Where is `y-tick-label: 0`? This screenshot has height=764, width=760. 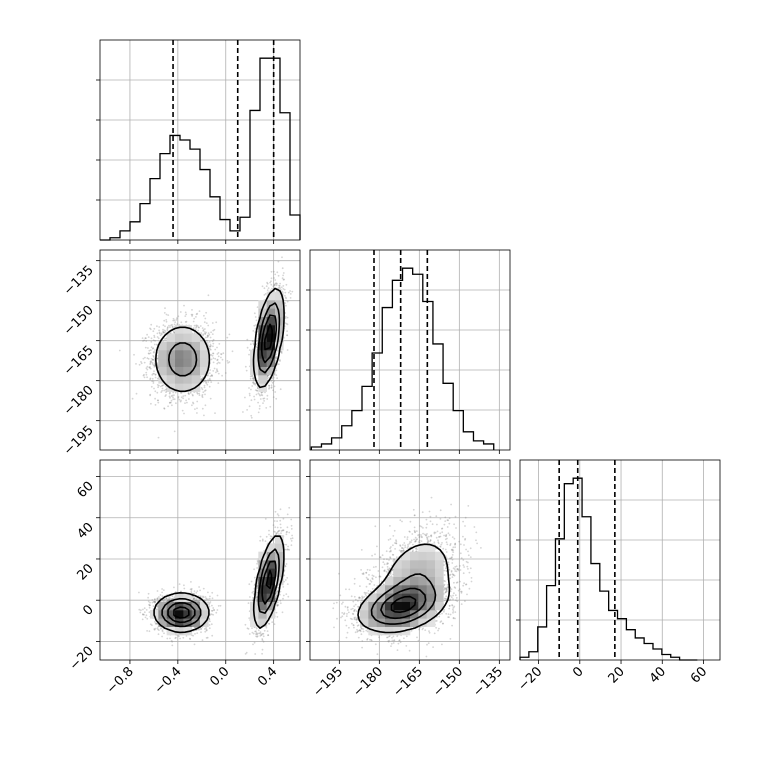
y-tick-label: 0 is located at coordinates (88, 610).